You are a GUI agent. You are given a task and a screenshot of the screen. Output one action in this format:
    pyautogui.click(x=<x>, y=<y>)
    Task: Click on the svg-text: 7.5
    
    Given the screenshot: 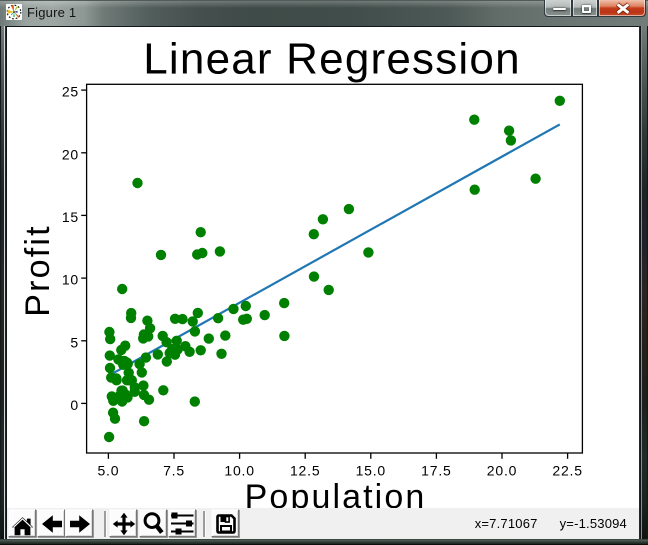 What is the action you would take?
    pyautogui.click(x=174, y=470)
    